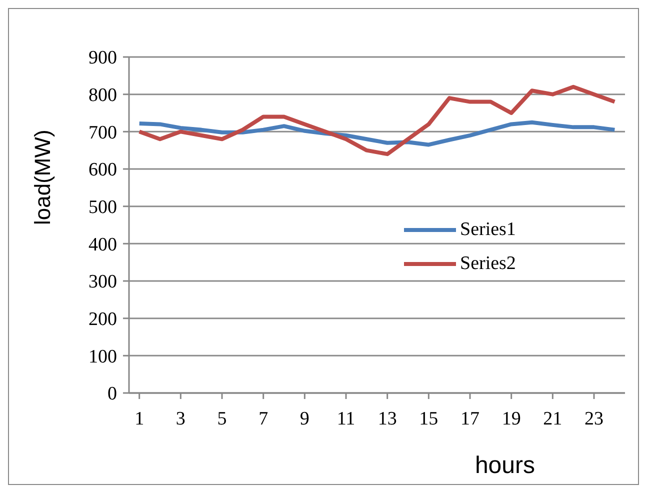 This screenshot has width=647, height=493. I want to click on x-tick-label: 13, so click(387, 419).